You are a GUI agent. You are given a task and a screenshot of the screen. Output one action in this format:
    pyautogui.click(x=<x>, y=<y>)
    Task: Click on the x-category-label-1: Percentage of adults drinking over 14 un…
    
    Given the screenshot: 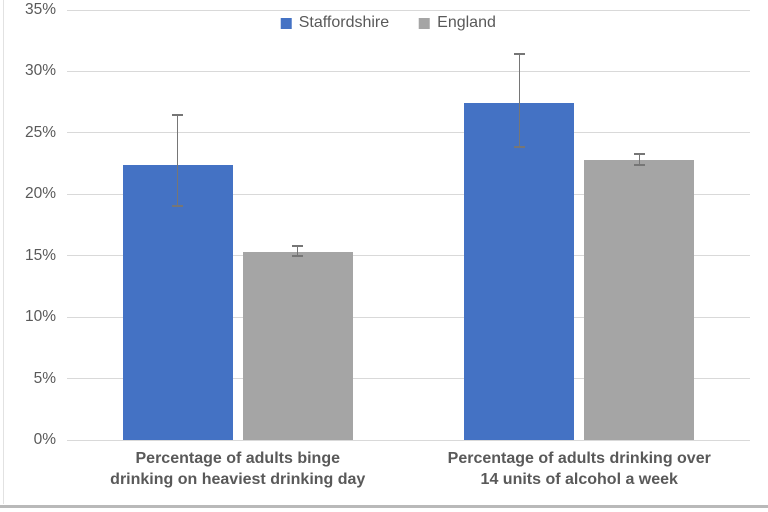 What is the action you would take?
    pyautogui.click(x=579, y=469)
    